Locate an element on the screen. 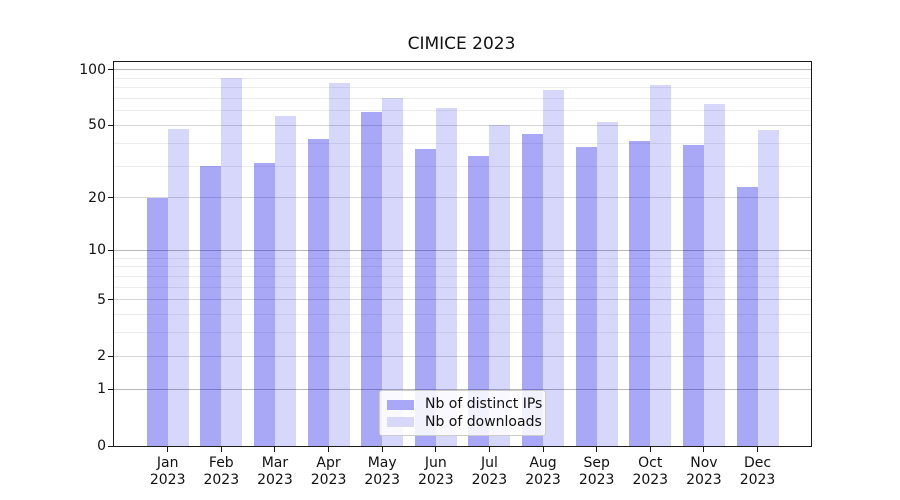  bar-nb-of-distinct-ips-jul-2023 is located at coordinates (479, 301).